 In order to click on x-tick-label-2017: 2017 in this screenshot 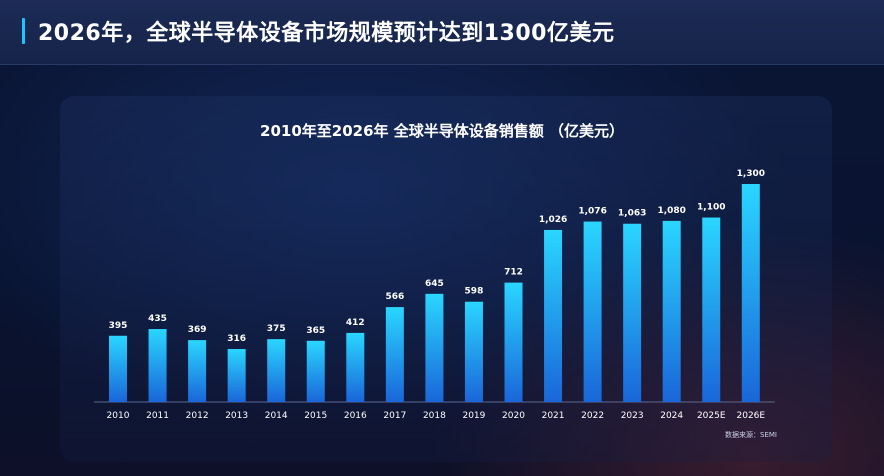, I will do `click(394, 416)`.